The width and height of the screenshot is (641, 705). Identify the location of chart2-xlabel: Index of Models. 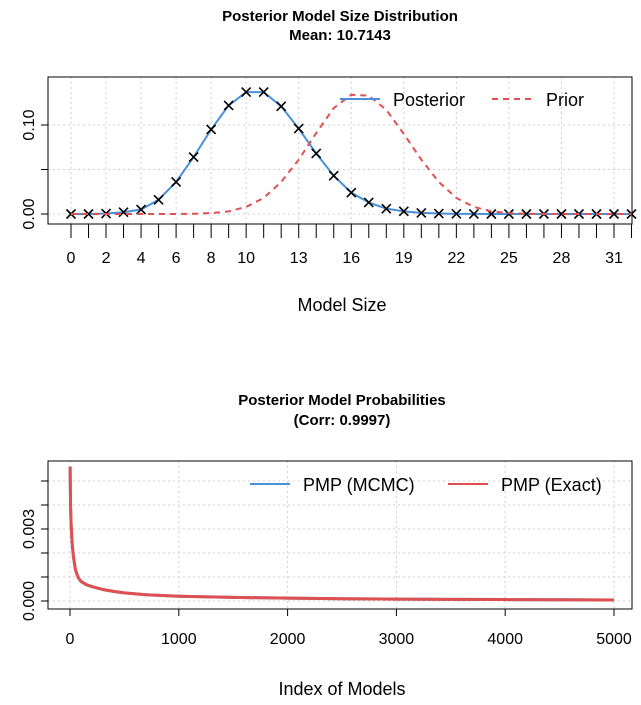
(341, 689).